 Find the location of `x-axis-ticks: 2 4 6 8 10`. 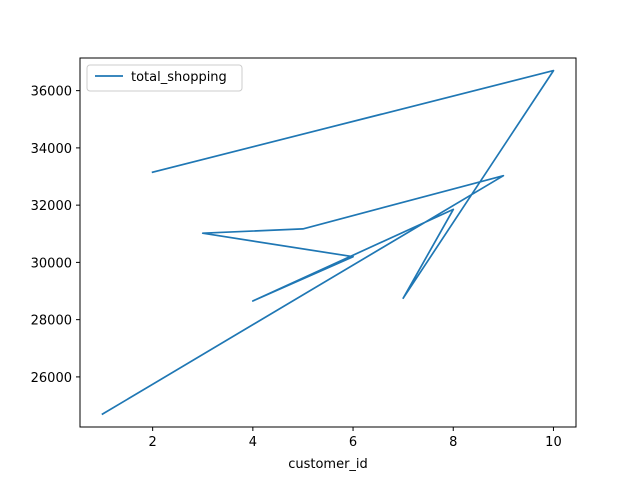

x-axis-ticks: 2 4 6 8 10 is located at coordinates (355, 438).